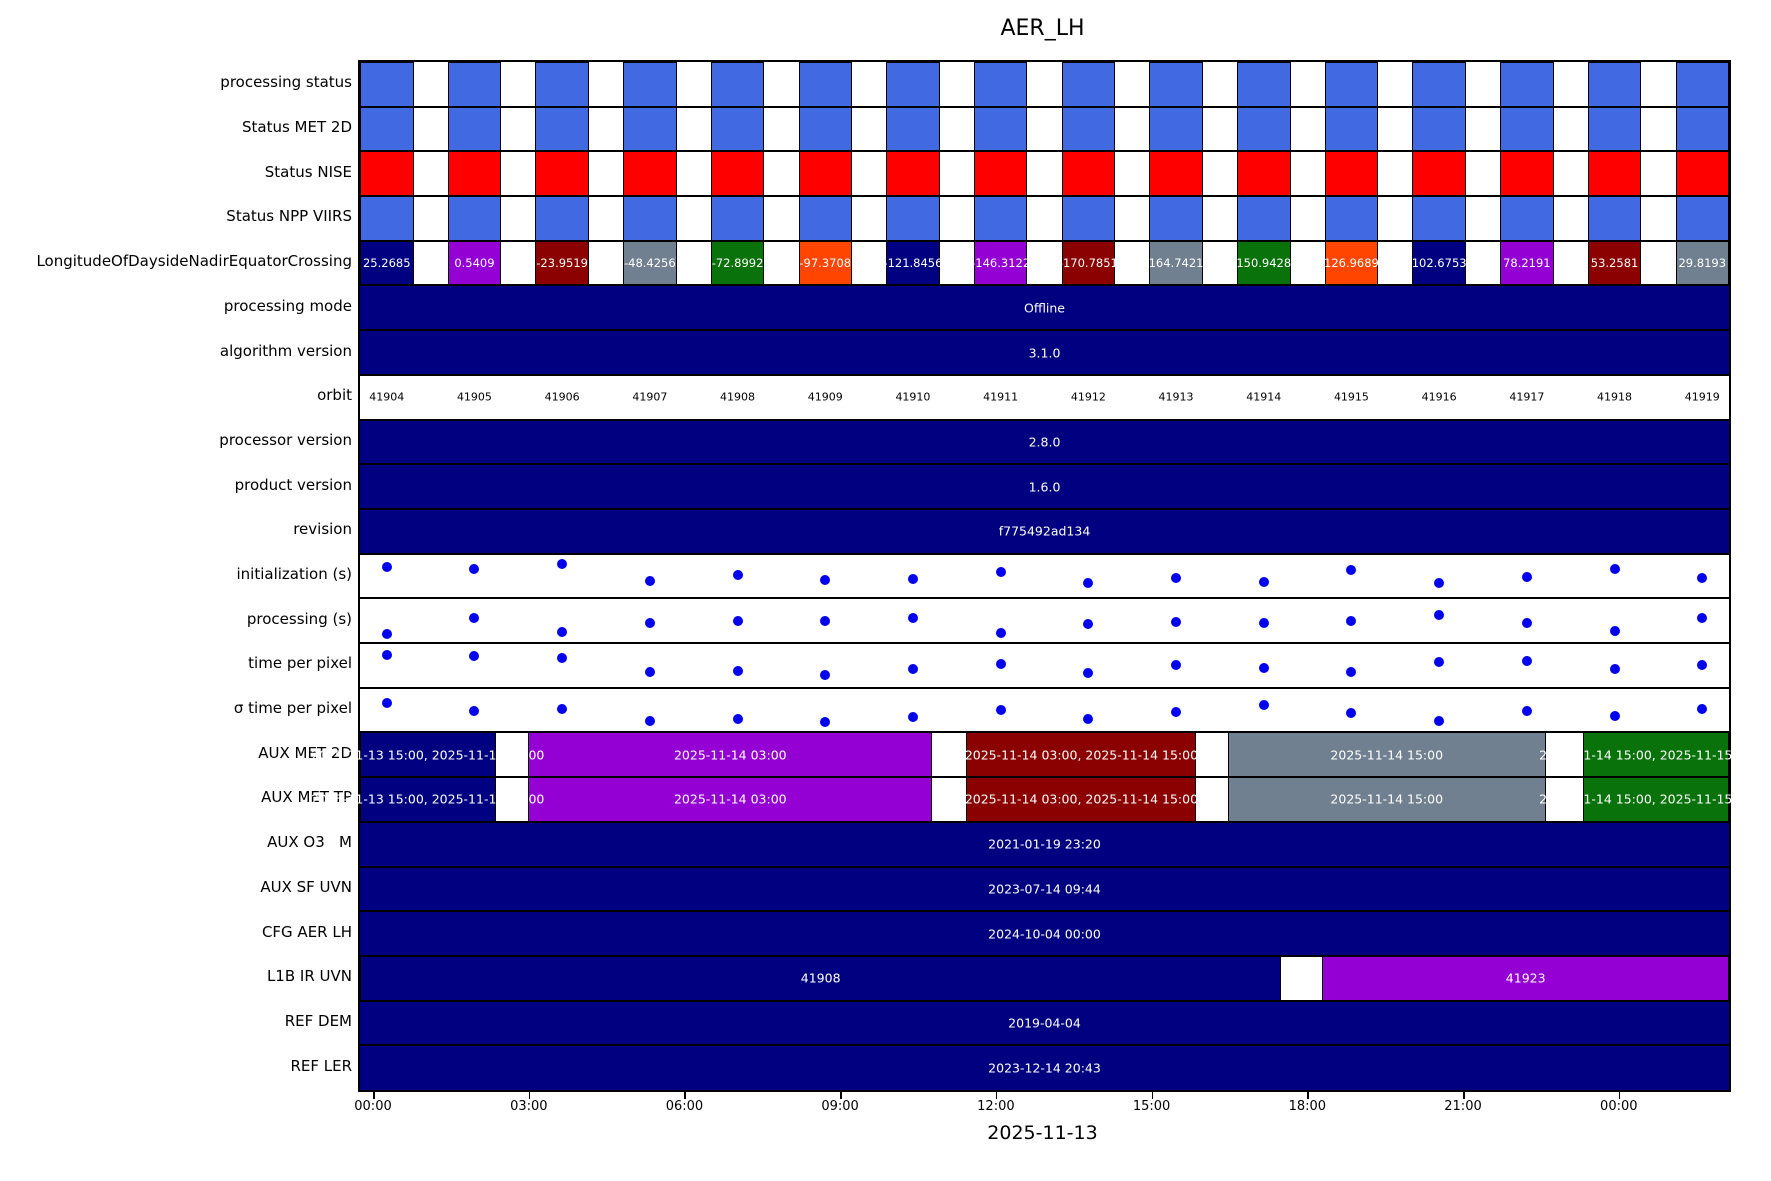 The width and height of the screenshot is (1771, 1181). What do you see at coordinates (1081, 799) in the screenshot?
I see `interval-bar: 2025-11-14 03:00, 2025-11-14 15:00` at bounding box center [1081, 799].